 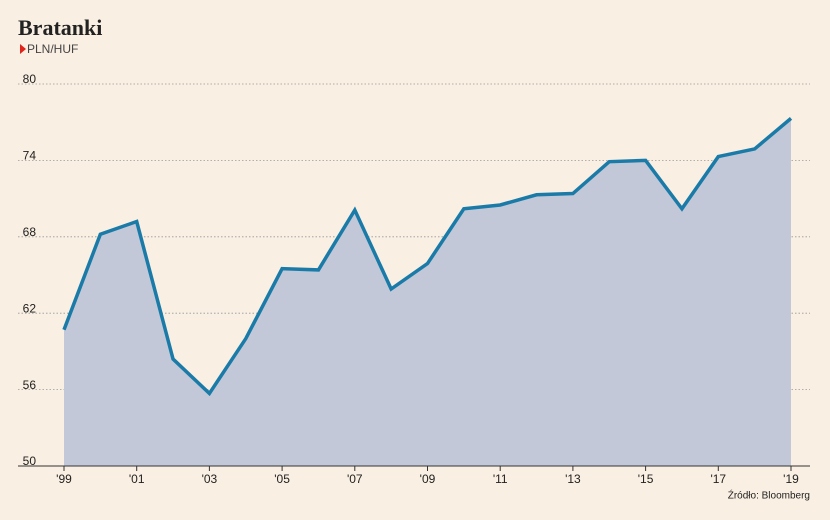 What do you see at coordinates (64, 479) in the screenshot?
I see `x-tick-label: '99` at bounding box center [64, 479].